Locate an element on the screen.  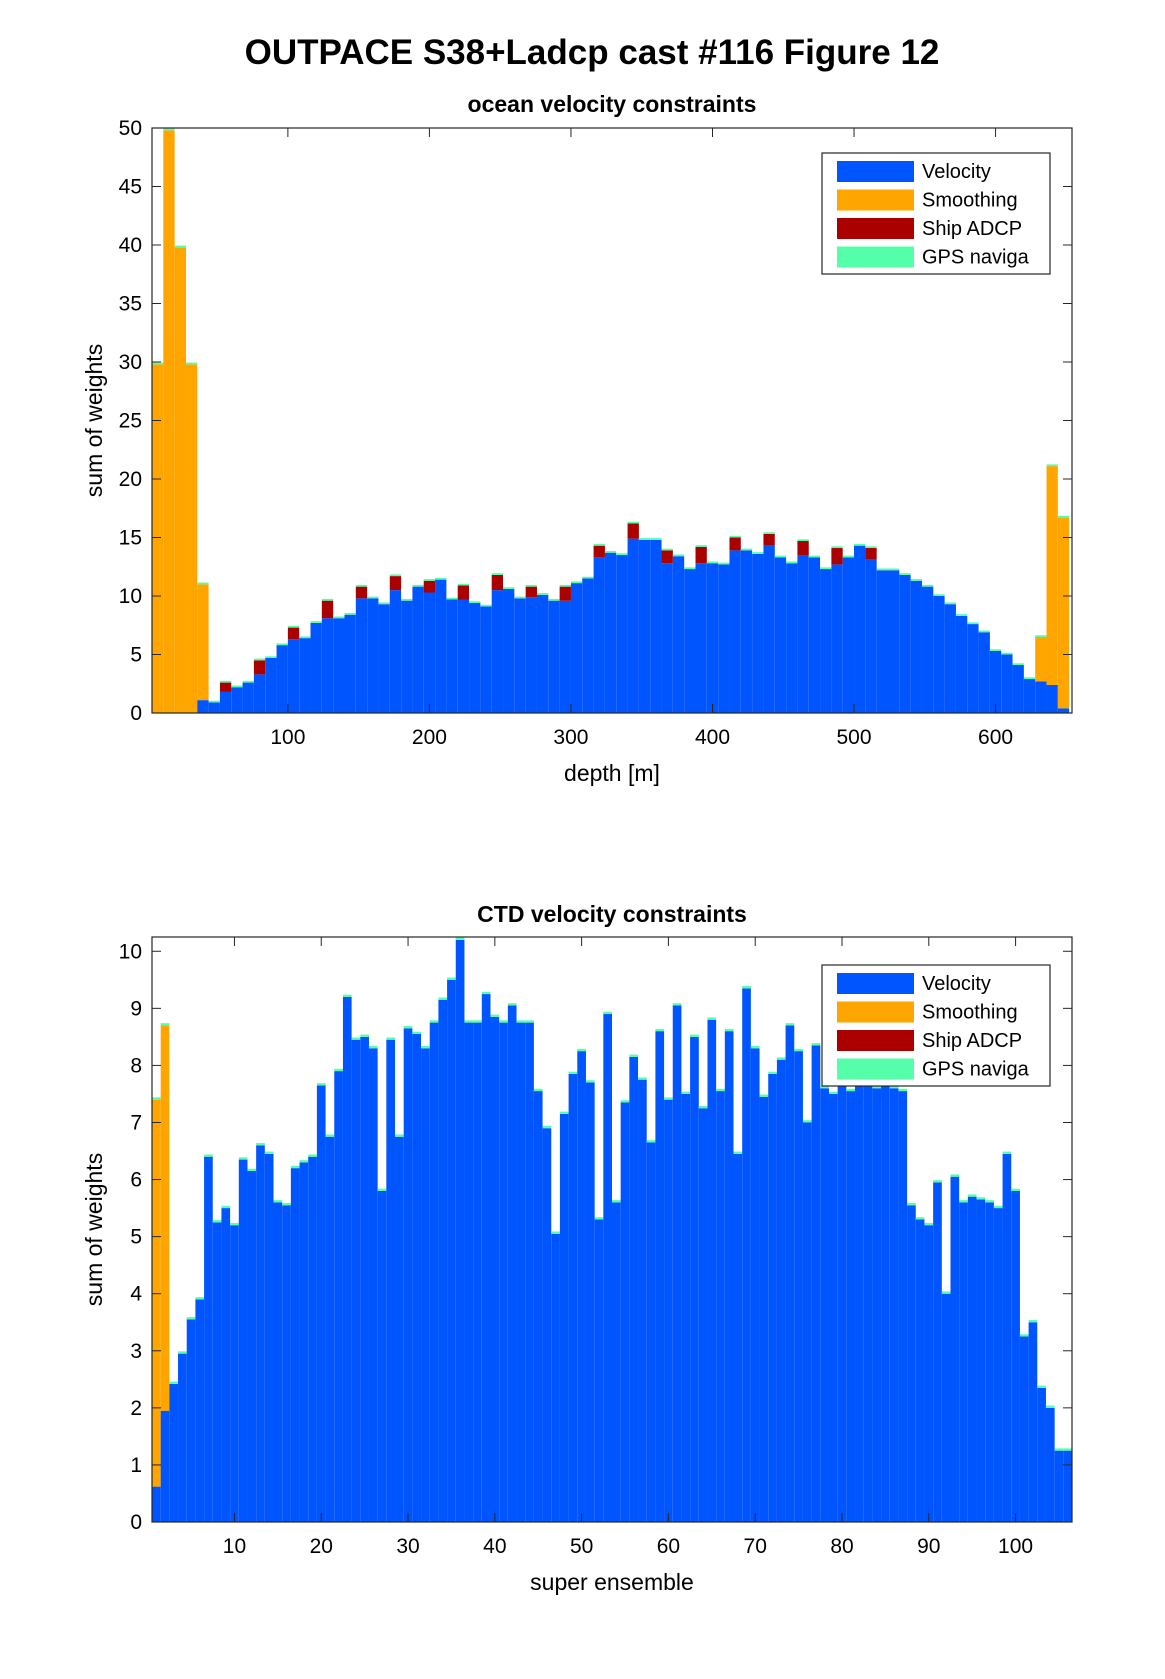
legend-label-ship-adcp: Ship ADCP is located at coordinates (972, 229).